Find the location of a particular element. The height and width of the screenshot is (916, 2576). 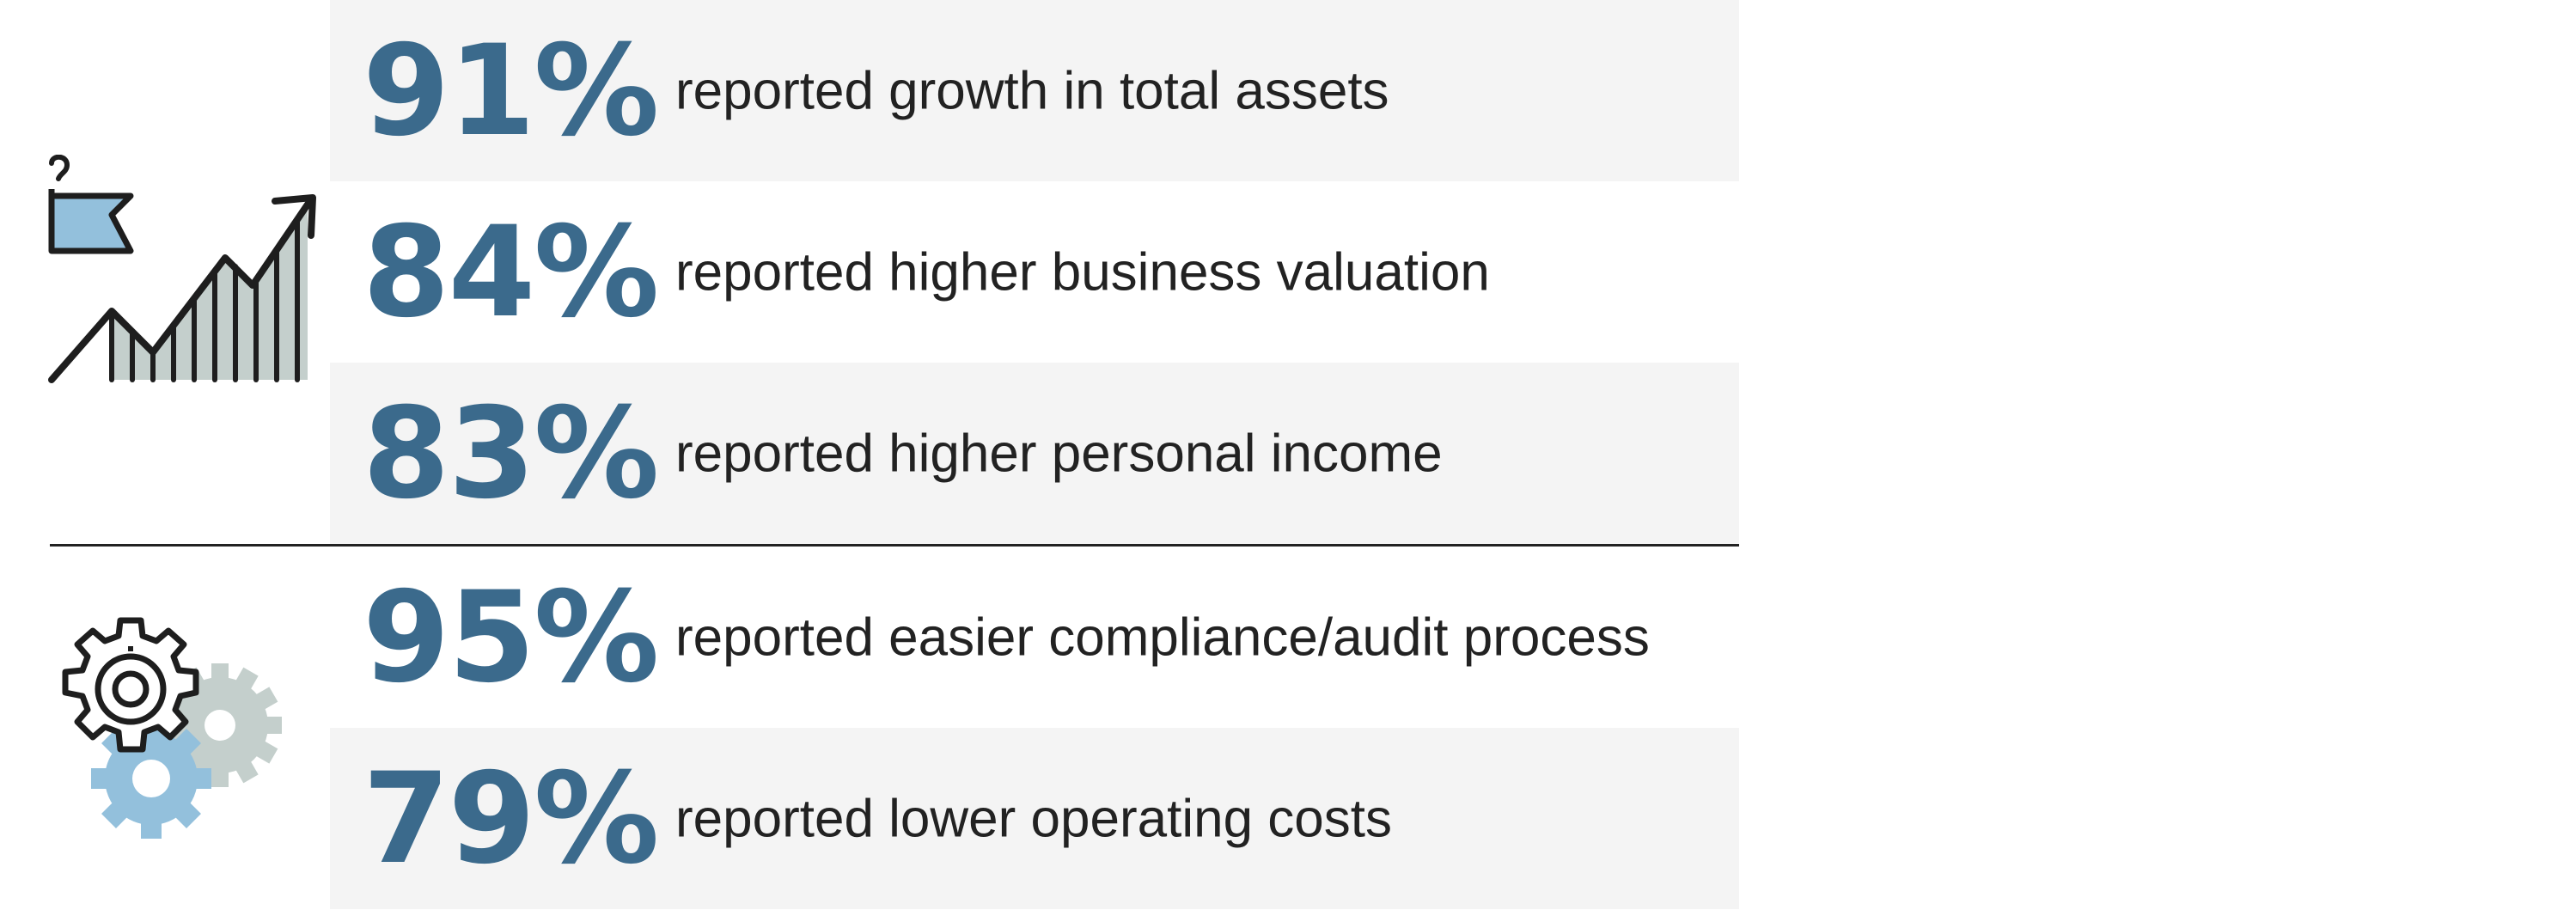

stat-label: reported lower operating costs is located at coordinates (1034, 818).